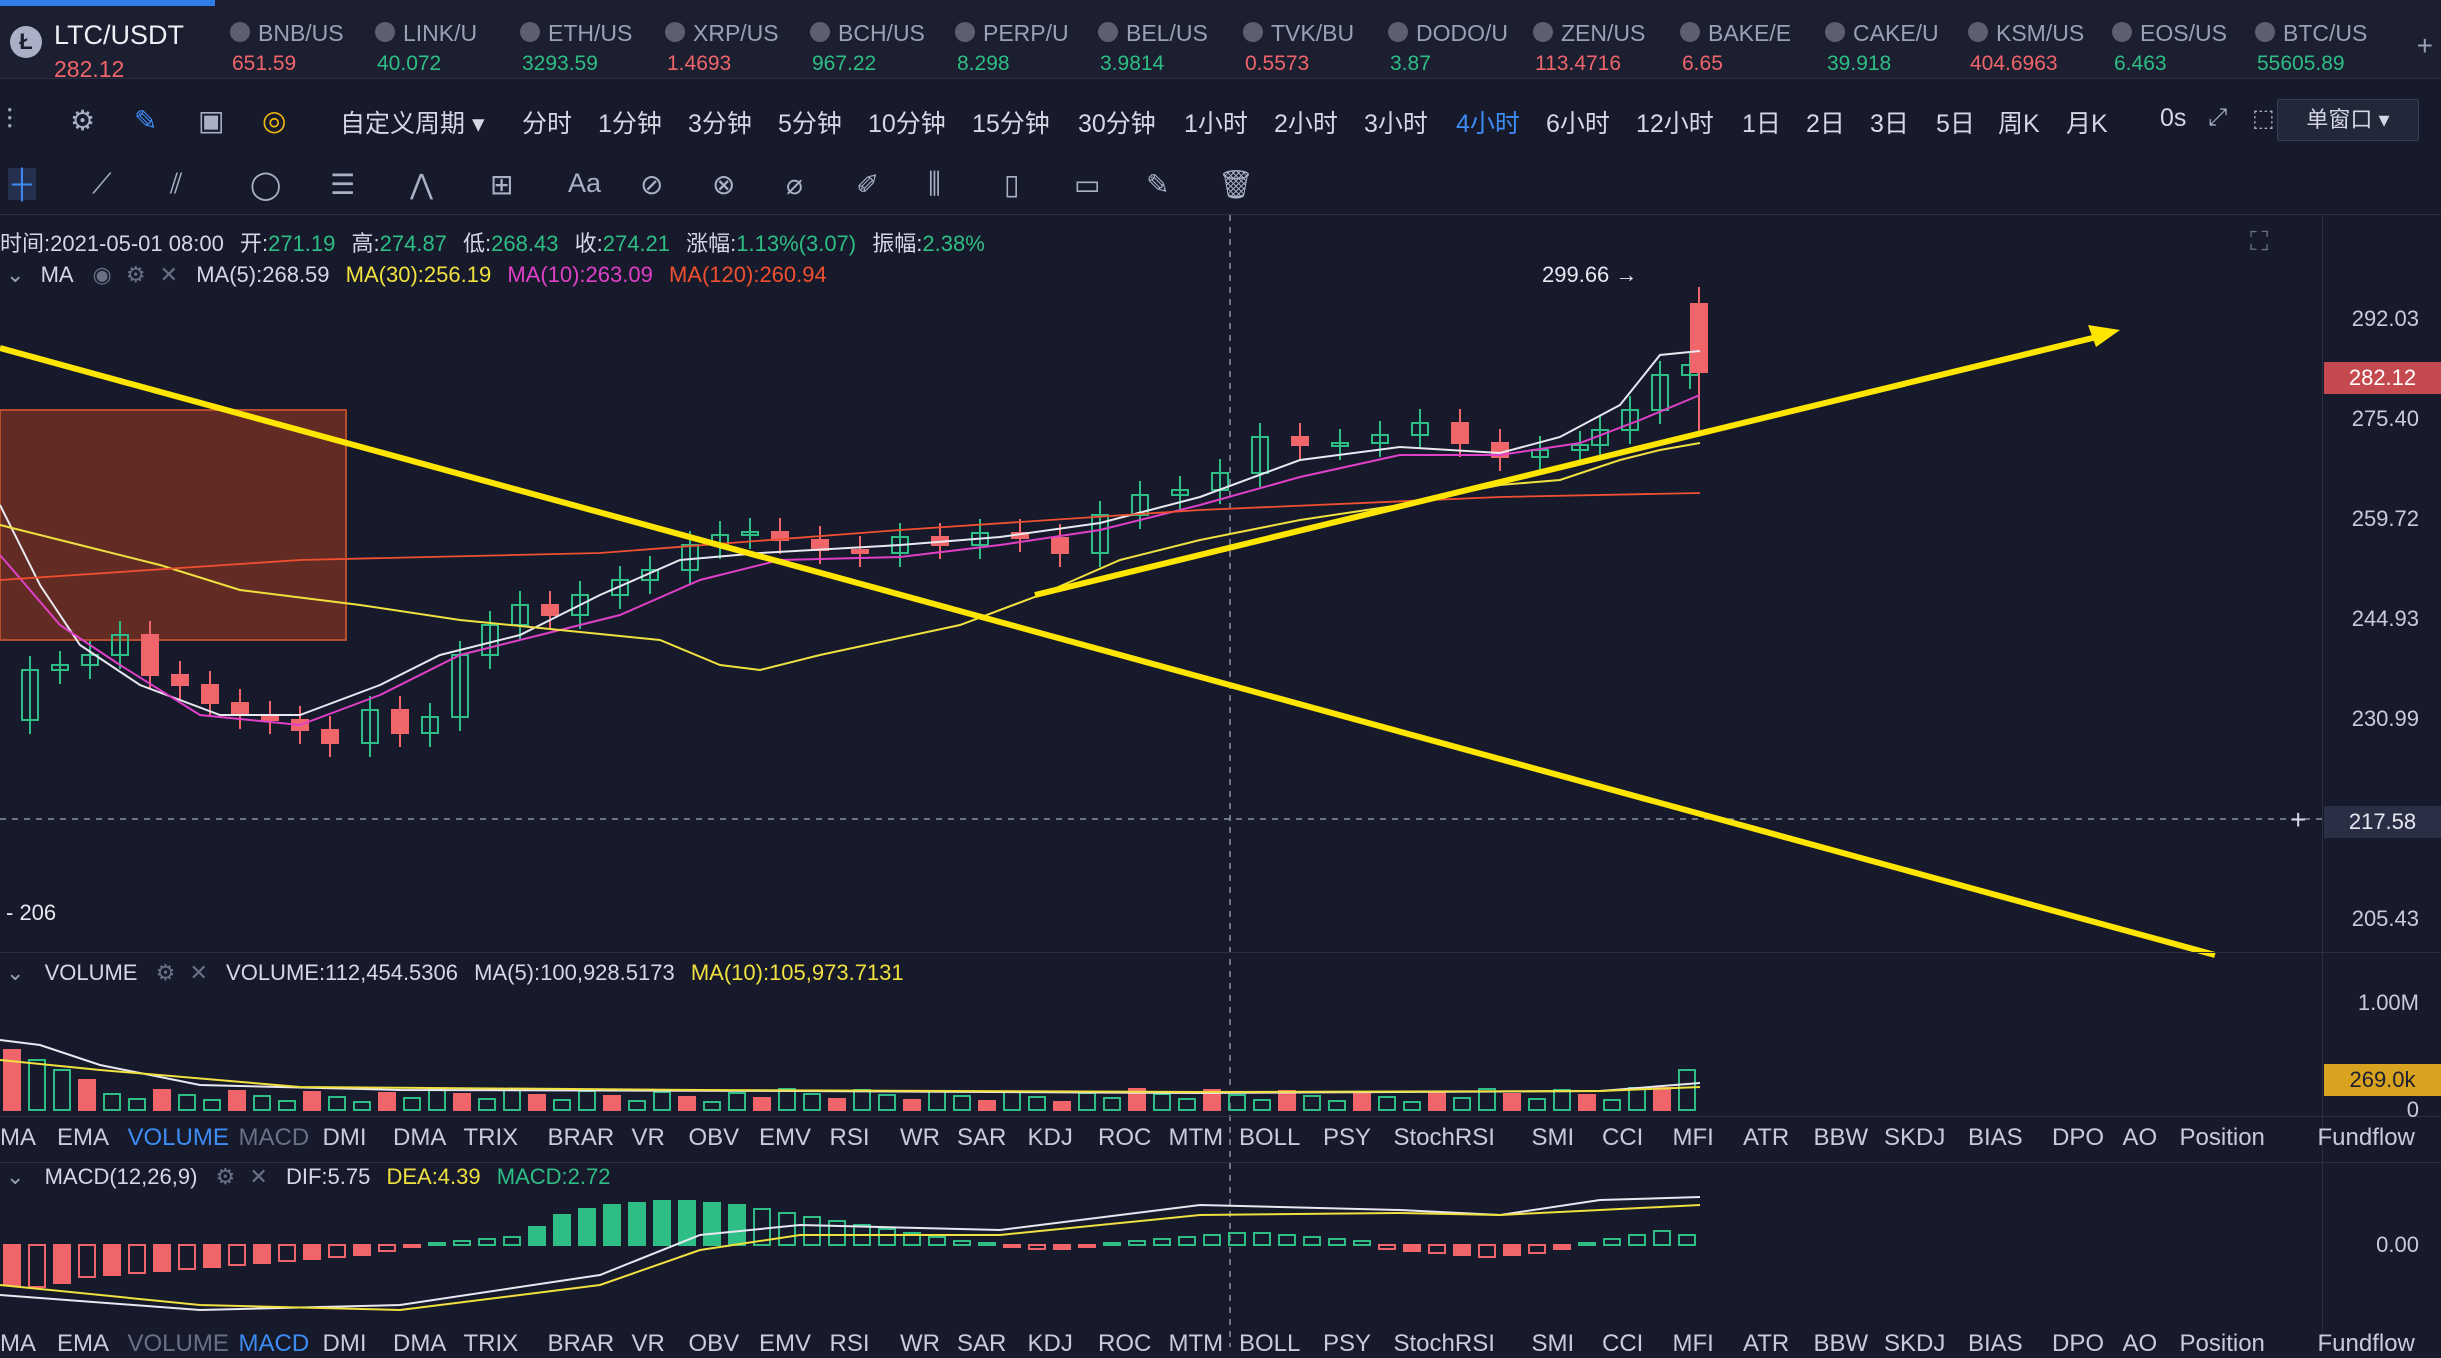 This screenshot has width=2441, height=1358. Describe the element at coordinates (1995, 1343) in the screenshot. I see `indicator-tab: BIAS` at that location.